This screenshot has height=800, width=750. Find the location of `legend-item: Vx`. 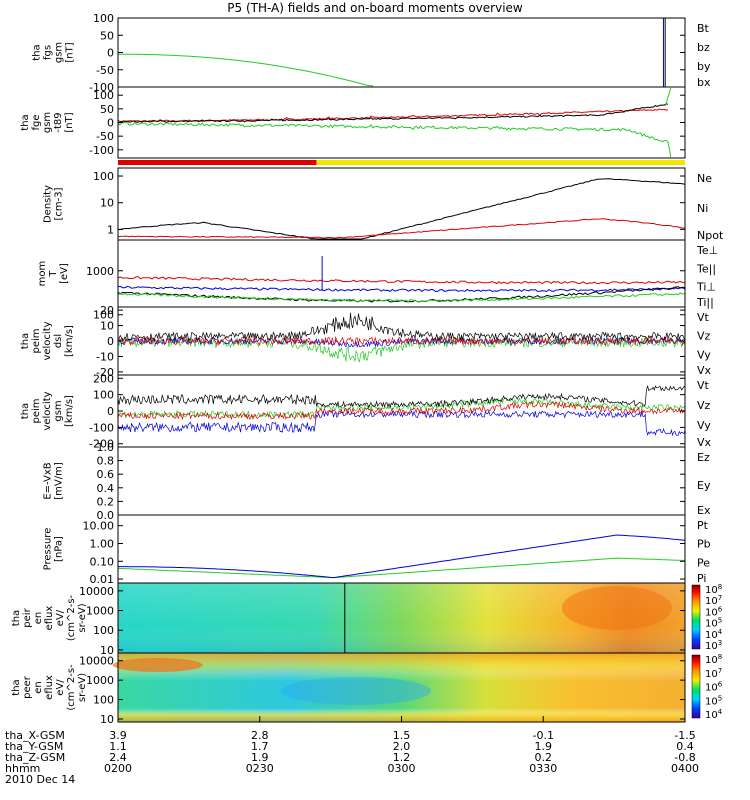

legend-item: Vx is located at coordinates (704, 442).